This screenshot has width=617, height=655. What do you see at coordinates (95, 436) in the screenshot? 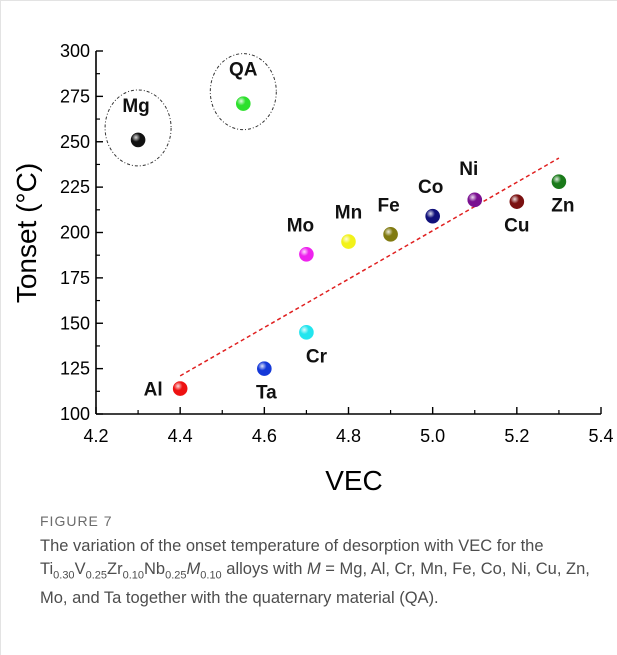
I see `x-tick-label: 4.2` at bounding box center [95, 436].